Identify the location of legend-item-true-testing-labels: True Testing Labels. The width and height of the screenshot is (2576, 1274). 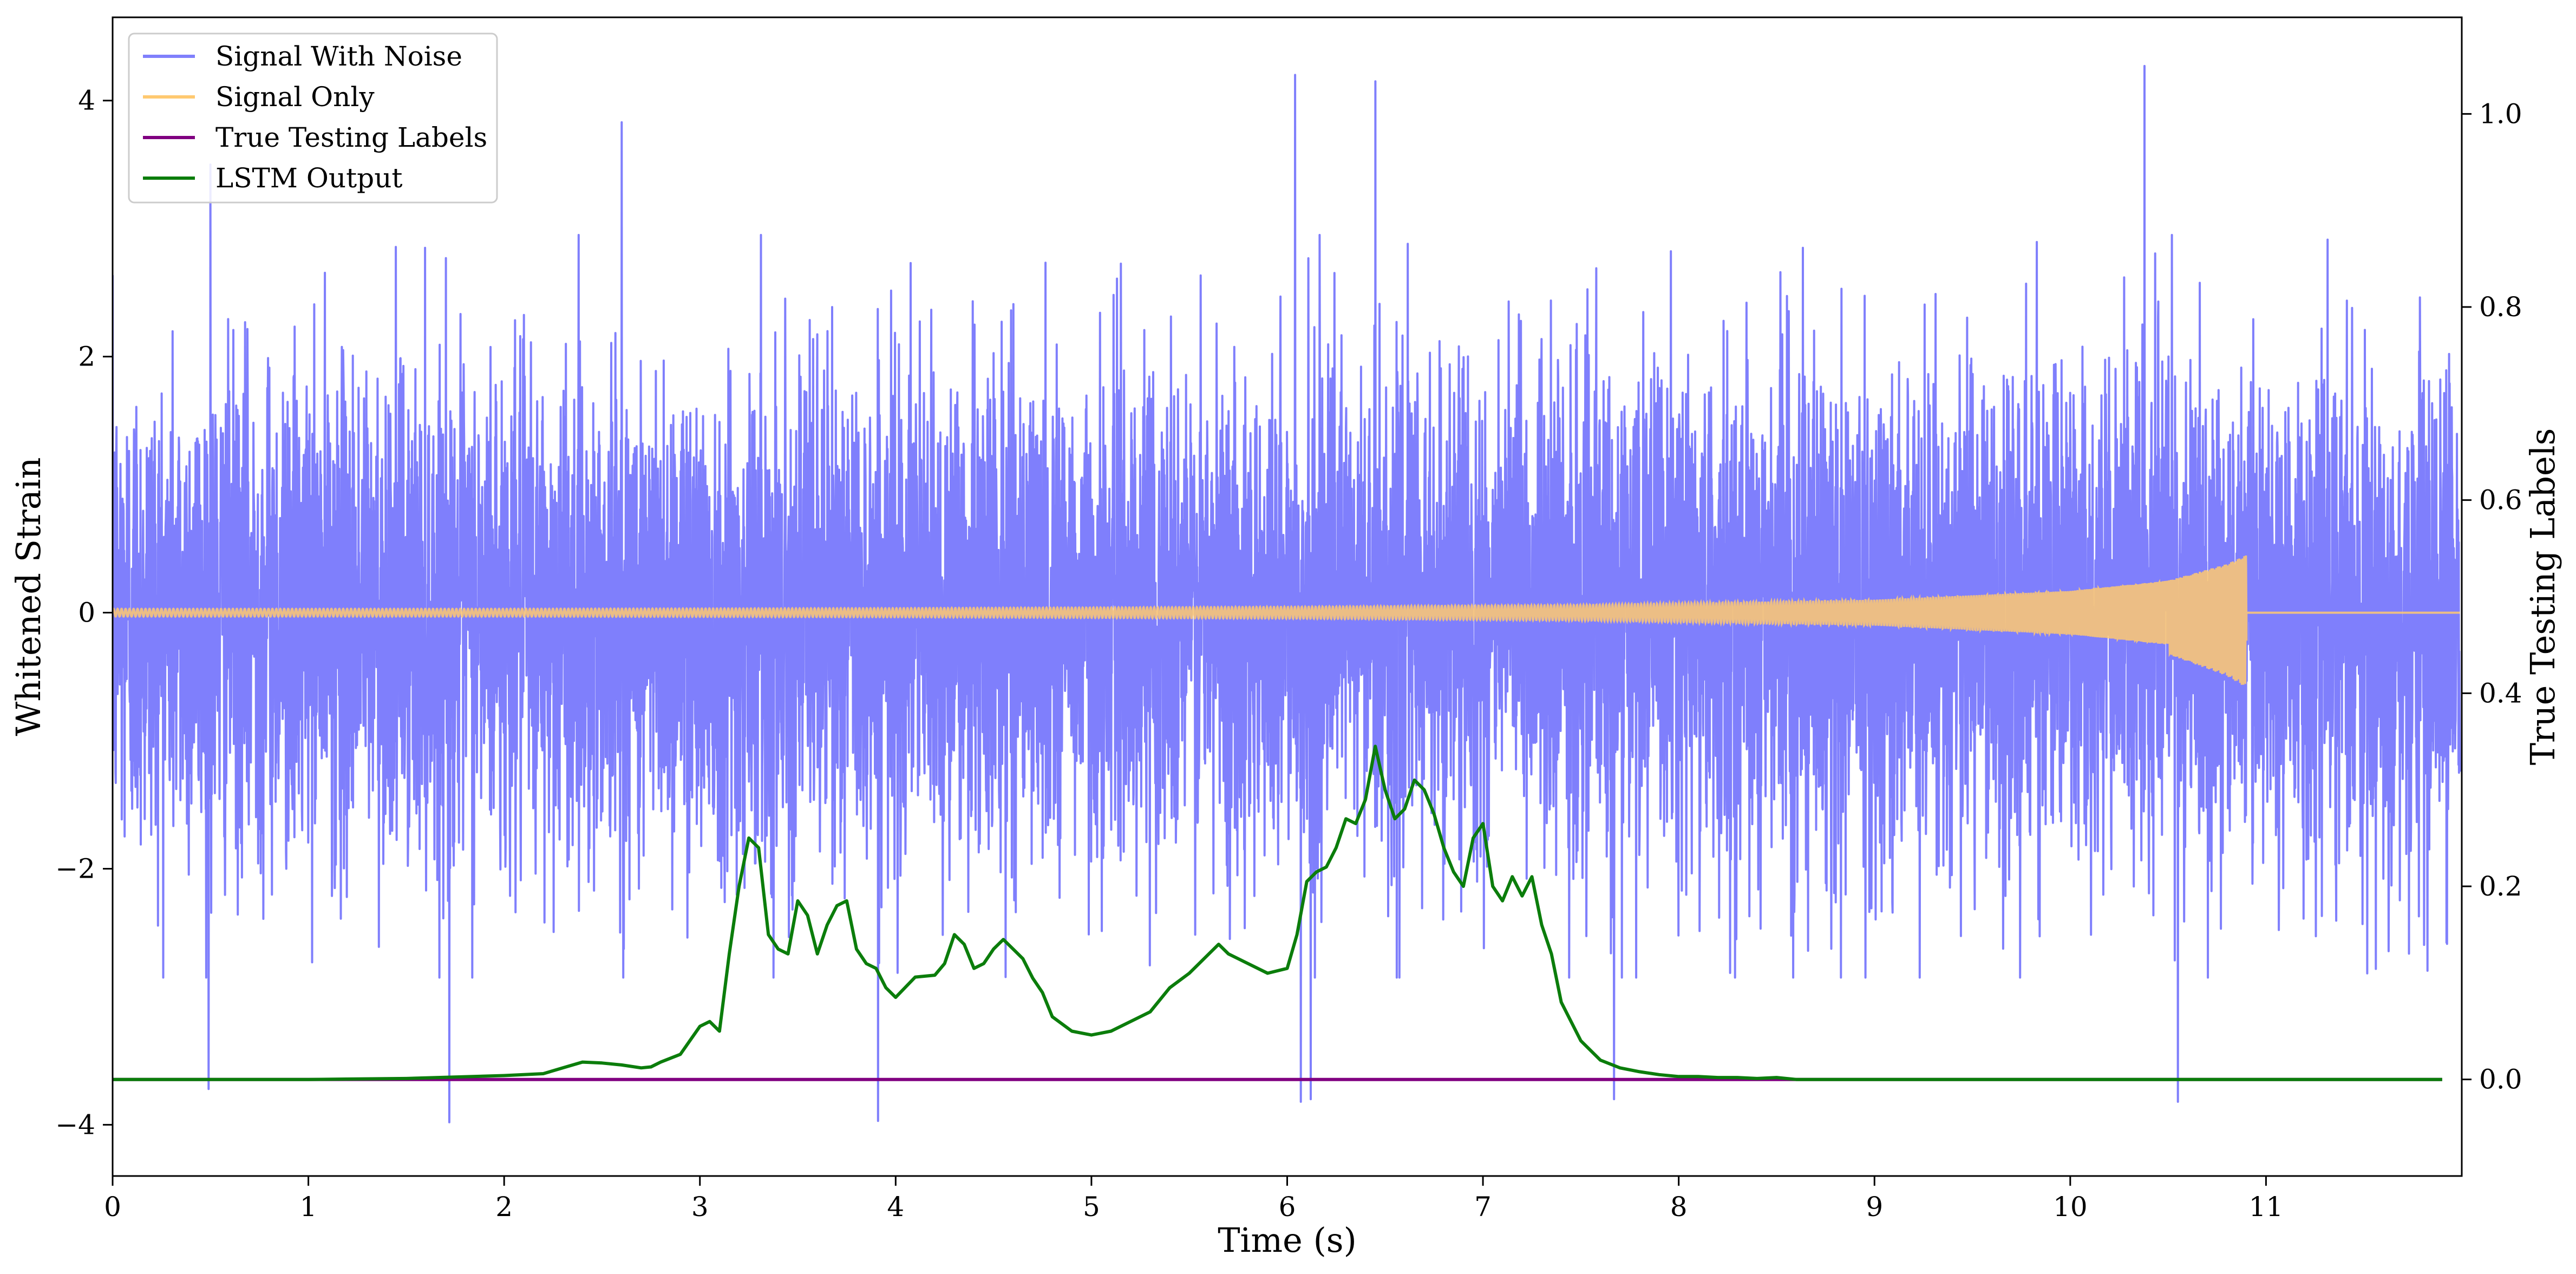
(315, 137).